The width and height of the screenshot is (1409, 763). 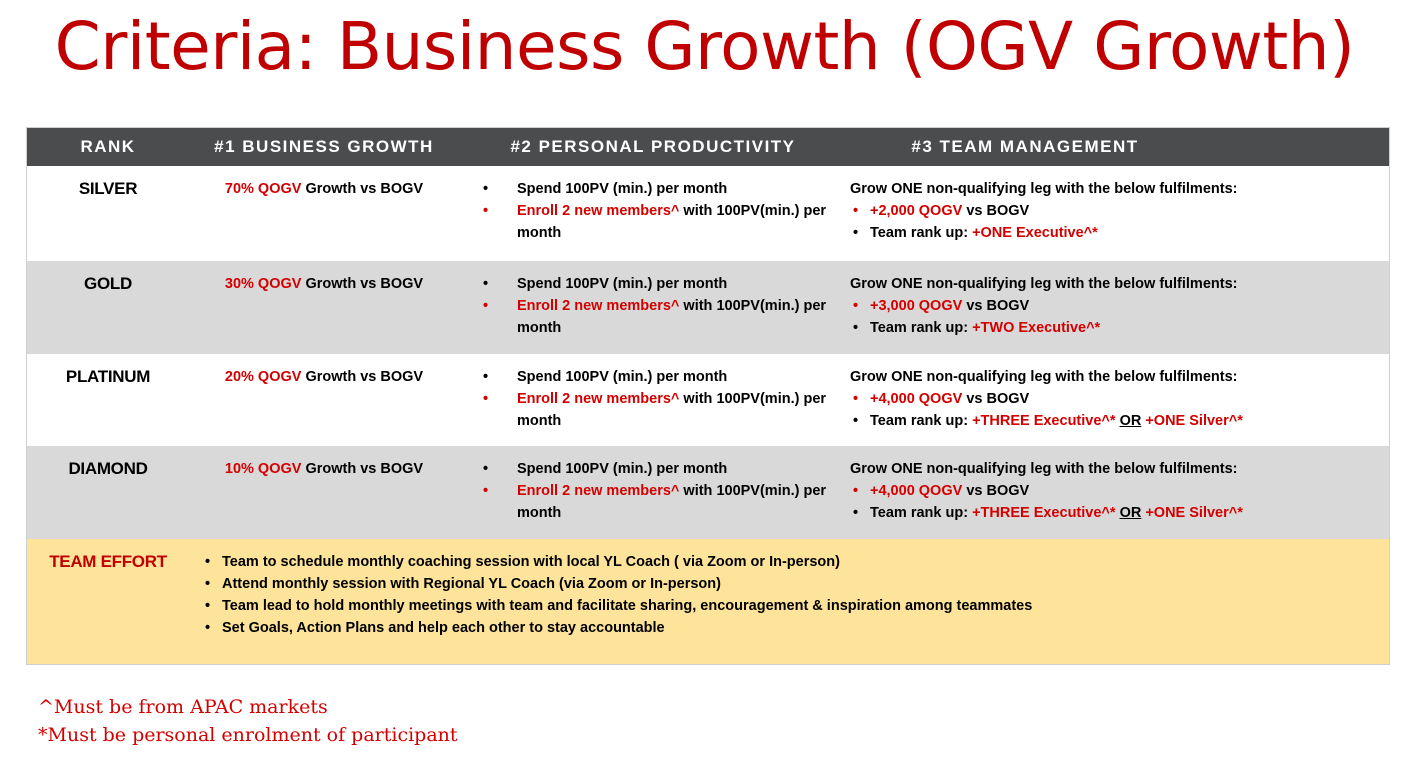 What do you see at coordinates (108, 188) in the screenshot?
I see `rank-label: SILVER` at bounding box center [108, 188].